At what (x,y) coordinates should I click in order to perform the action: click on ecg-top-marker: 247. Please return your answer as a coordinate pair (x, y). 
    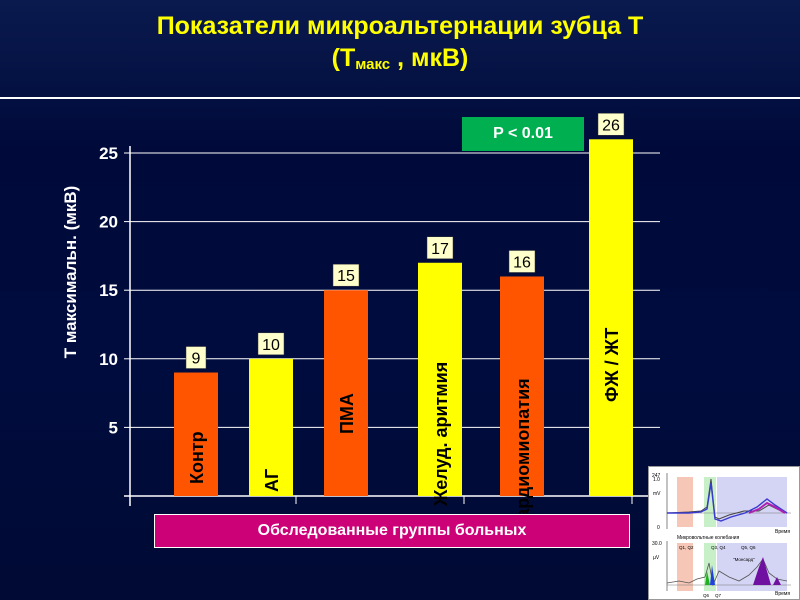
    Looking at the image, I should click on (656, 476).